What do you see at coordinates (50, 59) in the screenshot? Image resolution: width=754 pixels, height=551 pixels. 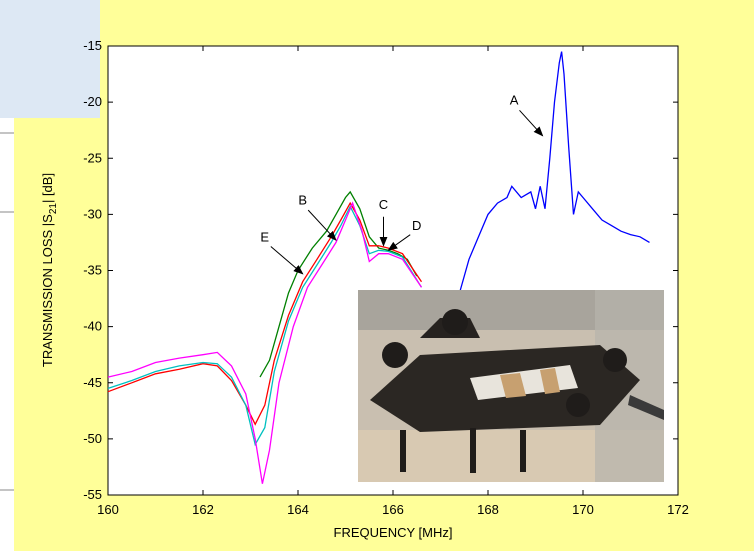 I see `slide-corner-panel` at bounding box center [50, 59].